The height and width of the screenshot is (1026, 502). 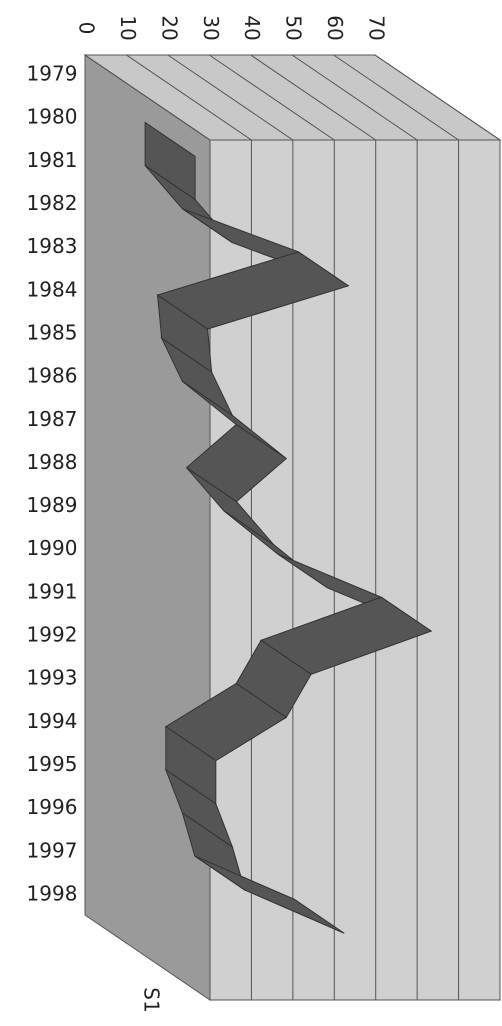 What do you see at coordinates (52, 160) in the screenshot?
I see `x-tick-label: 1981` at bounding box center [52, 160].